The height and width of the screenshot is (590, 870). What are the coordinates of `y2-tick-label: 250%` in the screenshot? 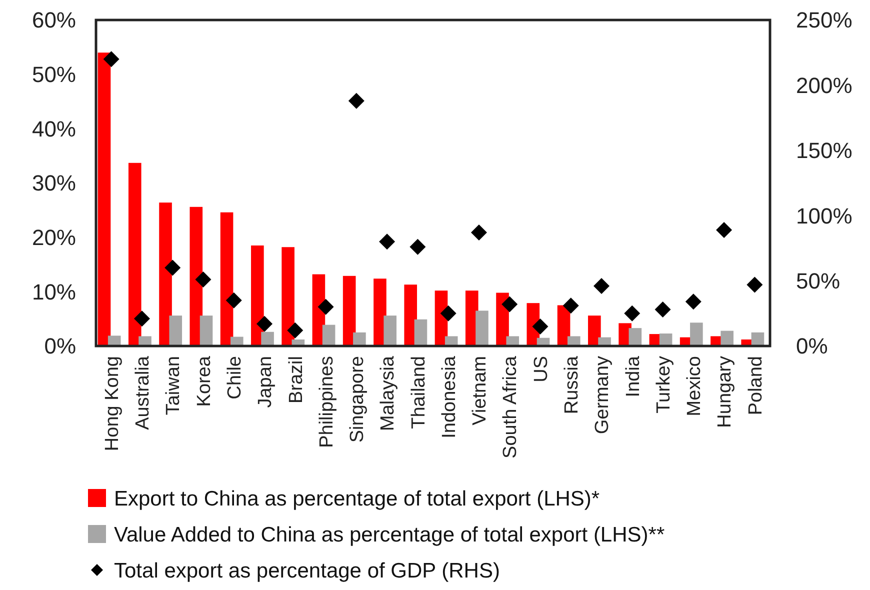 It's located at (824, 20).